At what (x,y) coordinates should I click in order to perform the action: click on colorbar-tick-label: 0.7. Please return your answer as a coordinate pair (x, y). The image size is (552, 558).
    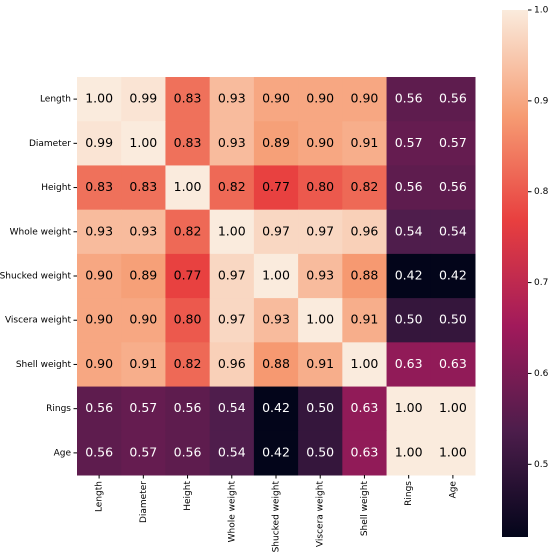
    Looking at the image, I should click on (541, 283).